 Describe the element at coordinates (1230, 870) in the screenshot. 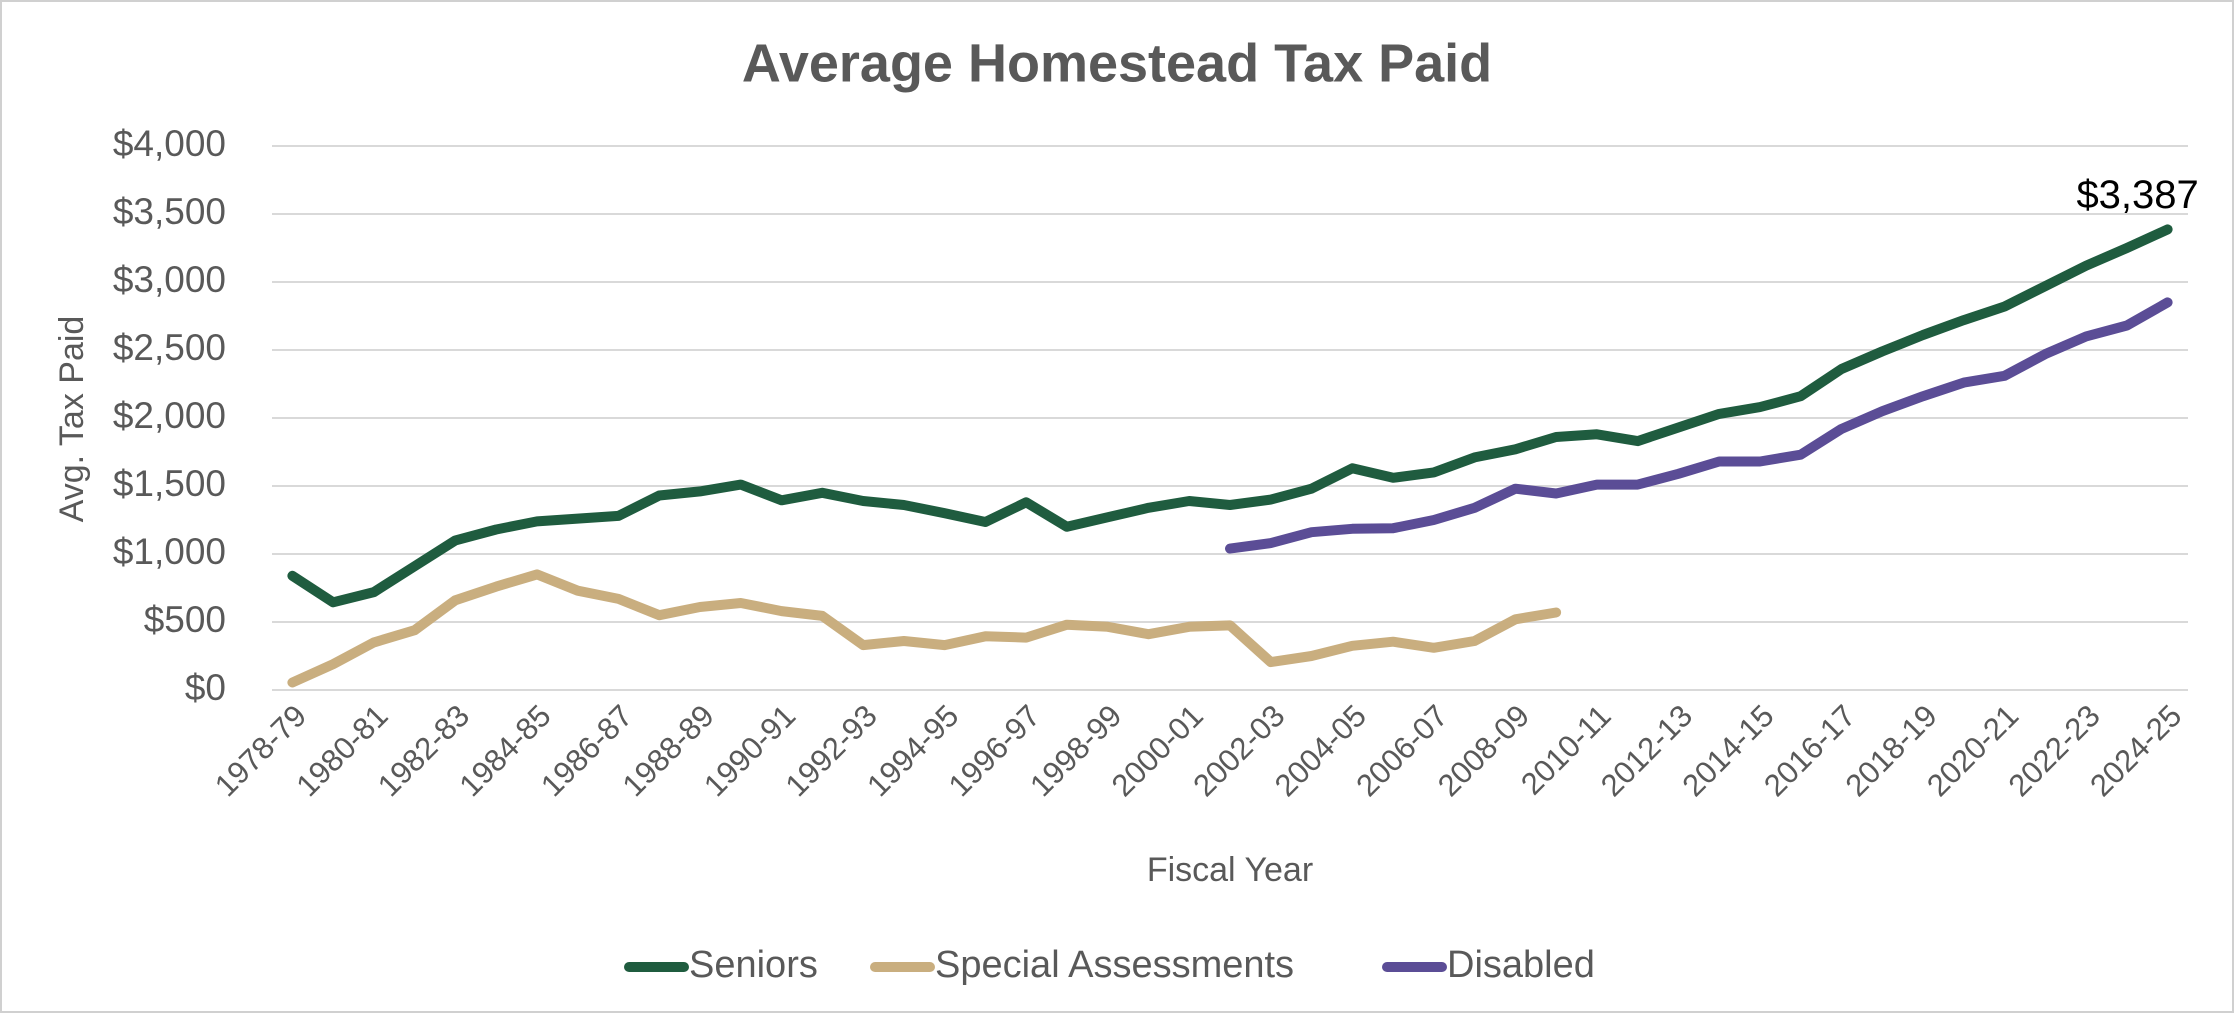

I see `x-axis-title: Fiscal Year` at that location.